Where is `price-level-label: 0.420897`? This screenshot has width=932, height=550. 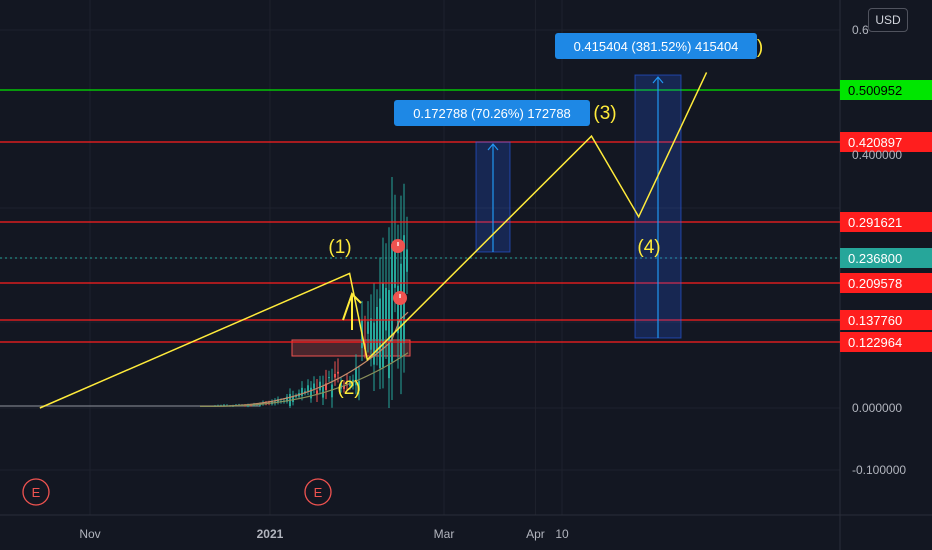
price-level-label: 0.420897 is located at coordinates (875, 142).